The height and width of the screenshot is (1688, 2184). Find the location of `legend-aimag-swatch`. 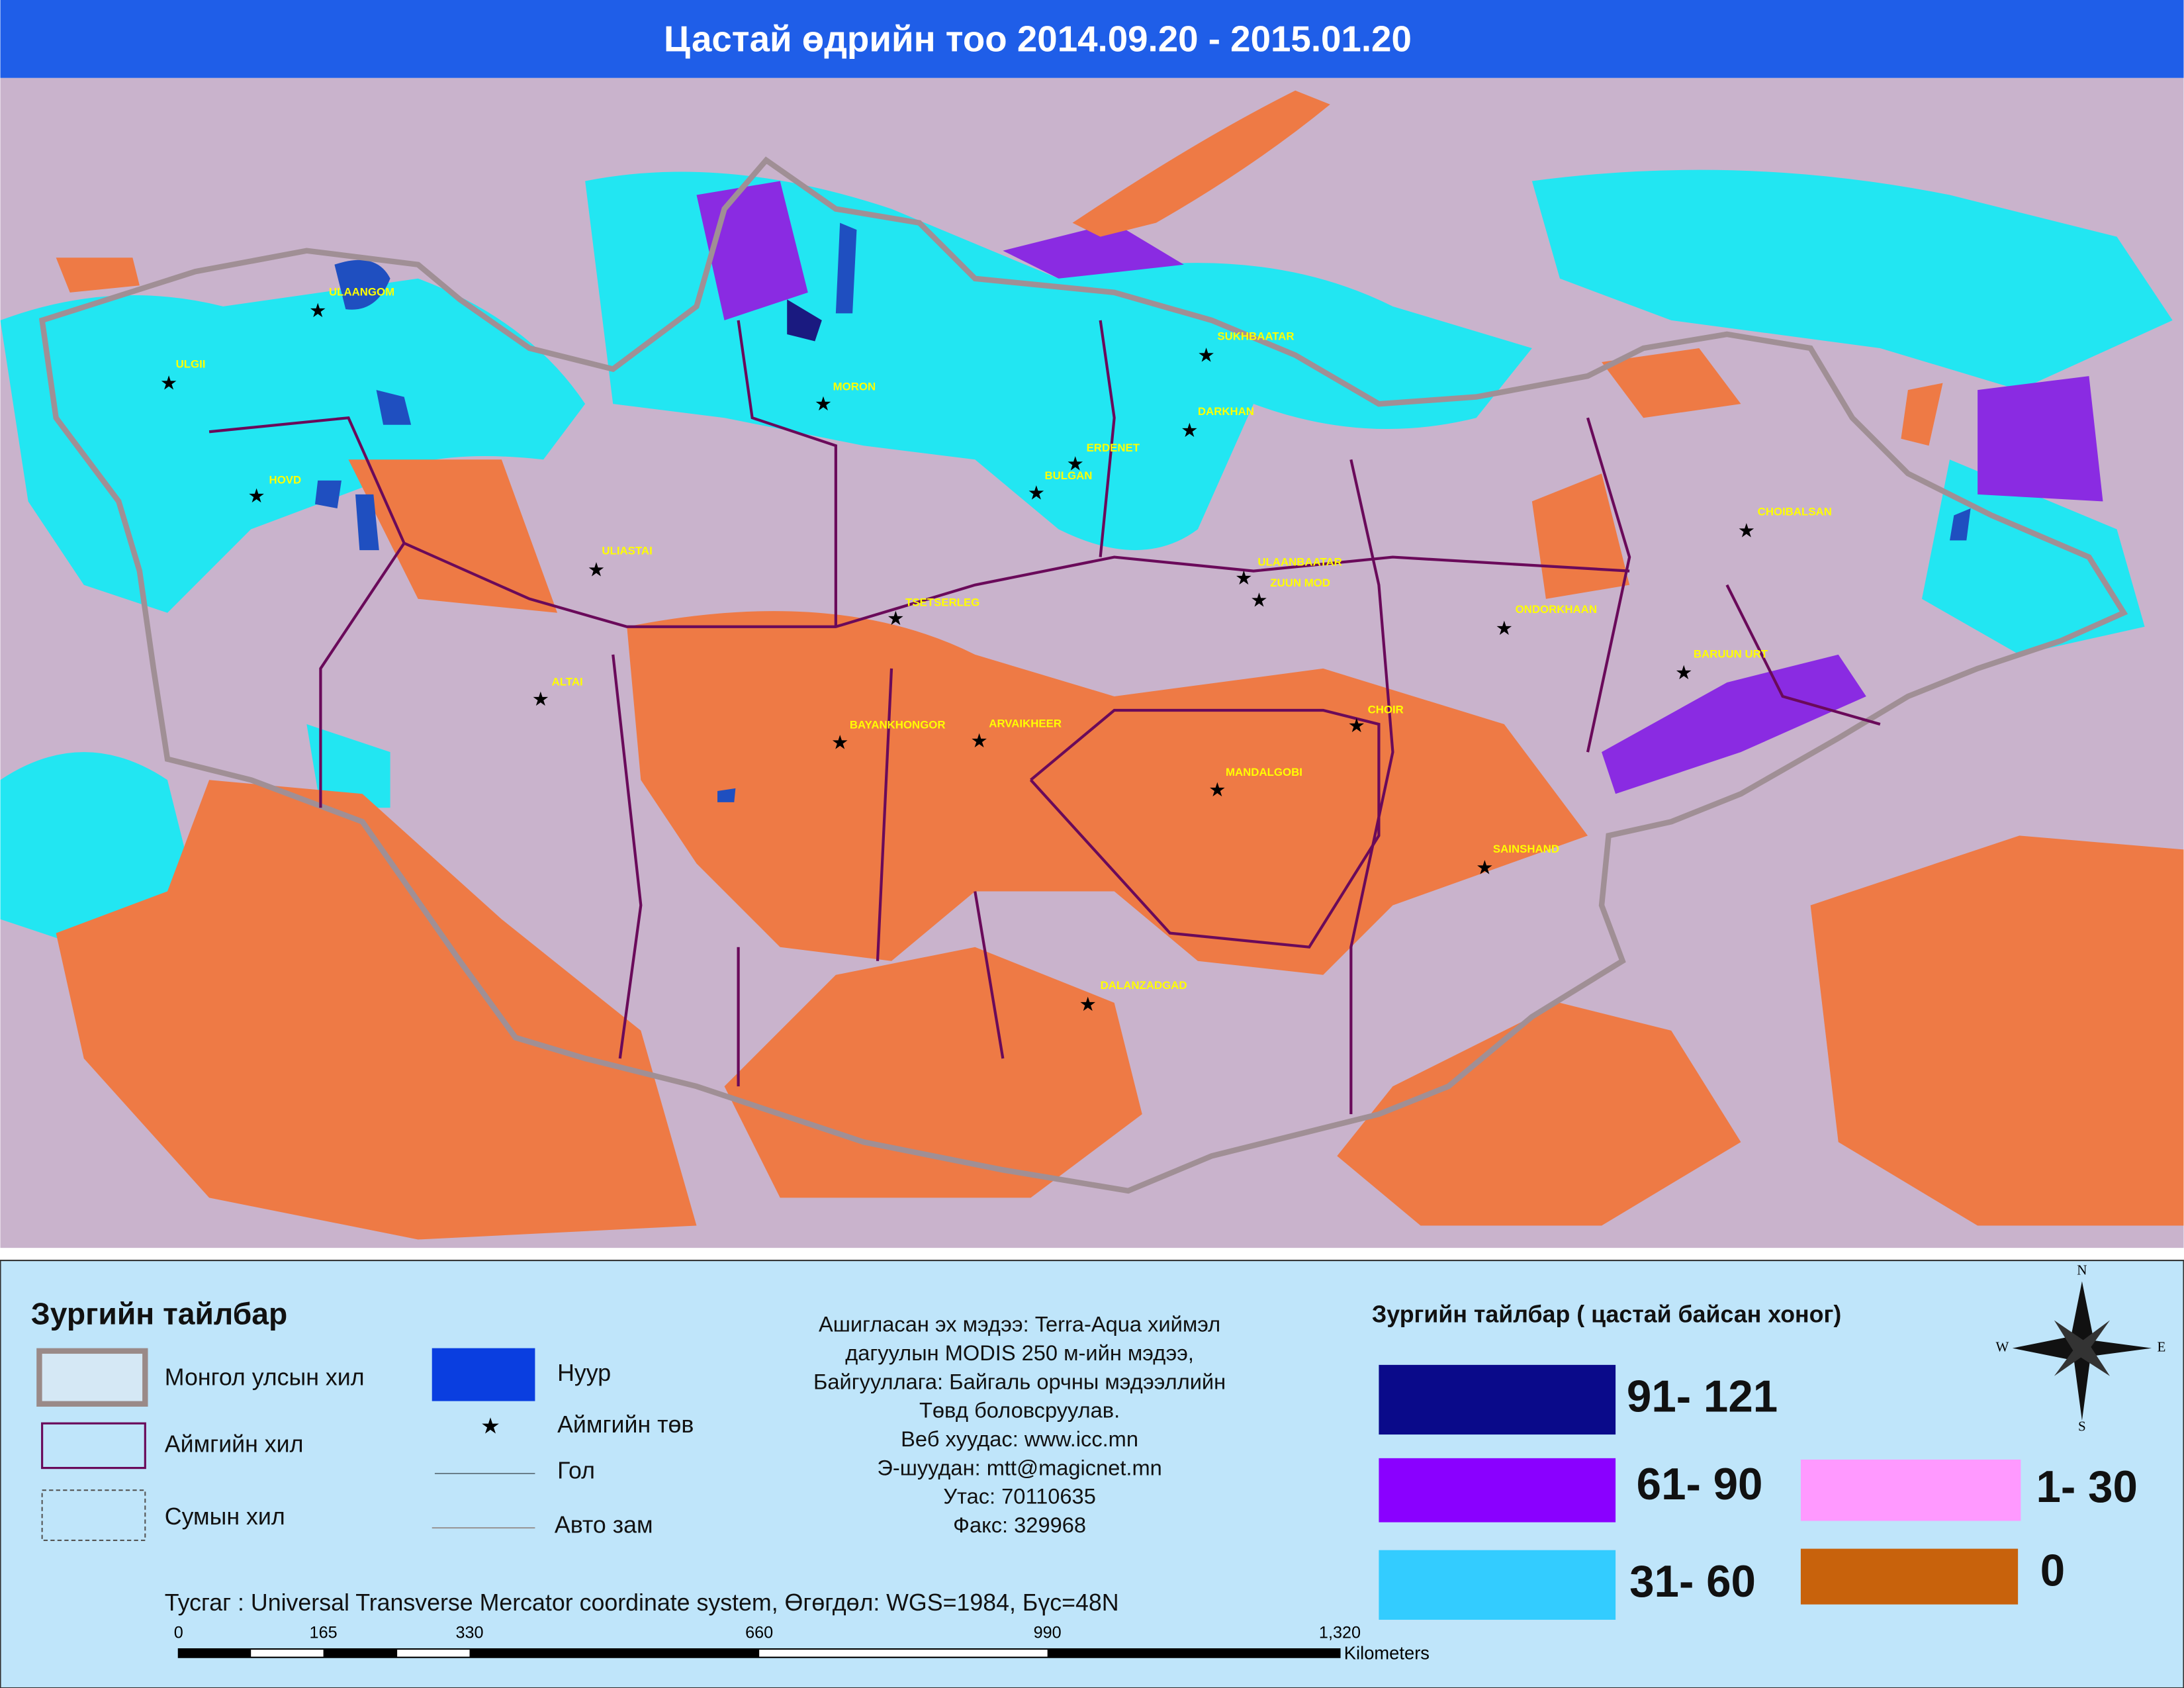

legend-aimag-swatch is located at coordinates (93, 1446).